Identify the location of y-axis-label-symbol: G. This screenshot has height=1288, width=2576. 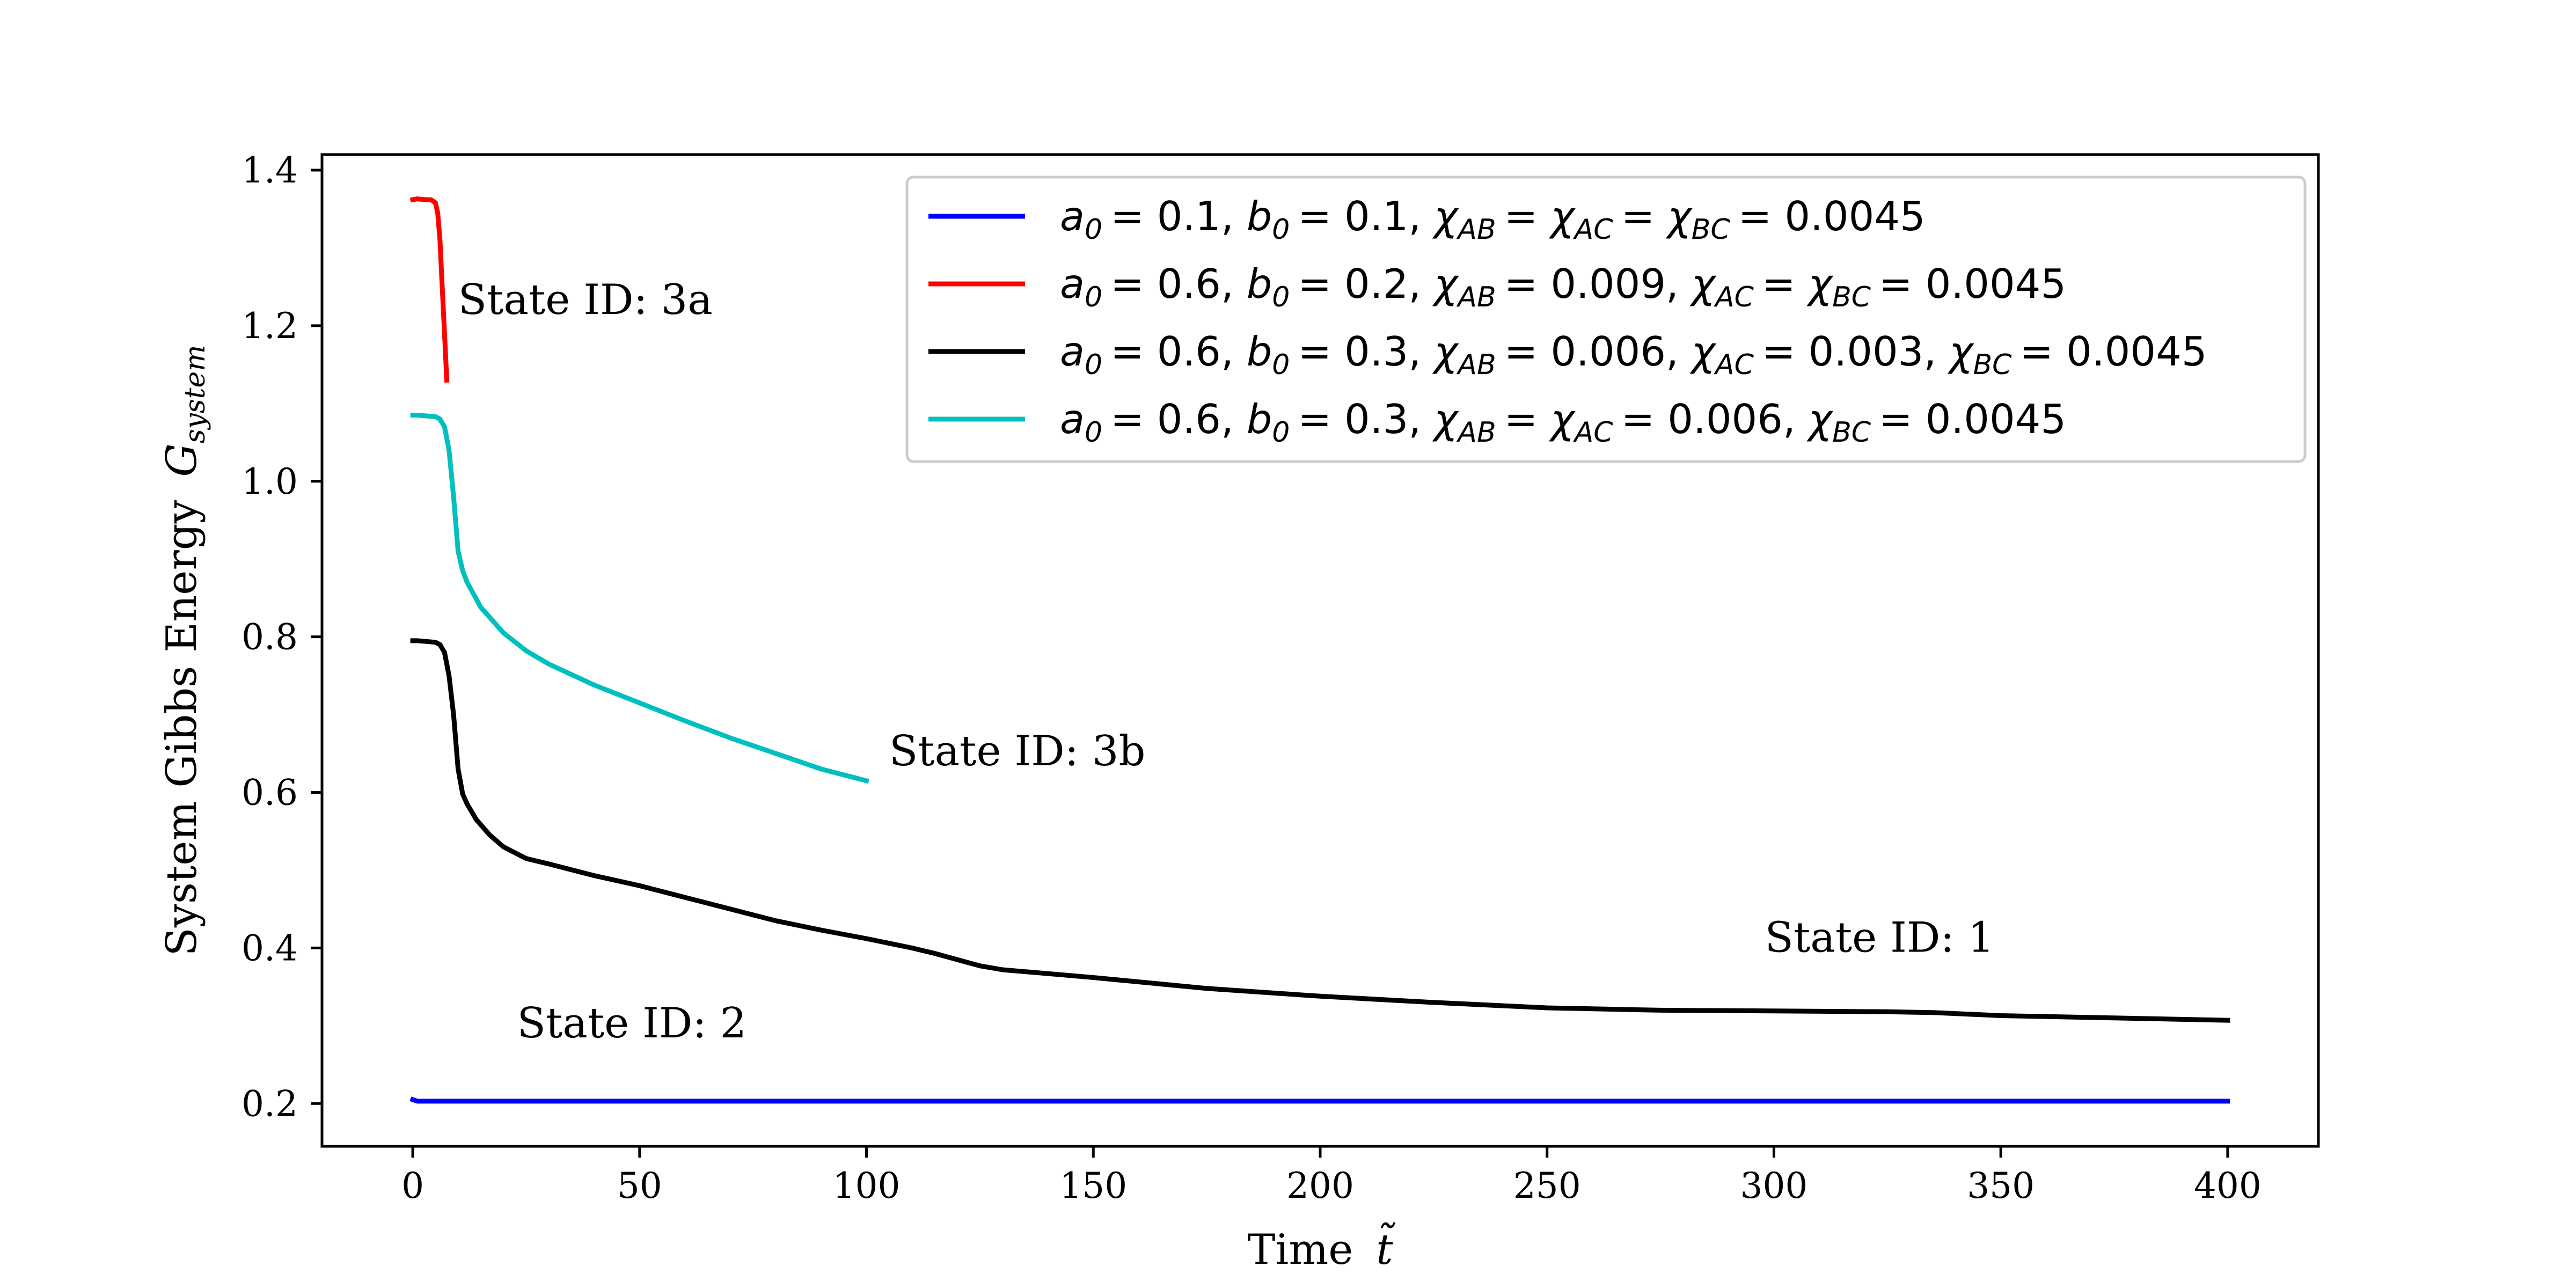
(182, 460).